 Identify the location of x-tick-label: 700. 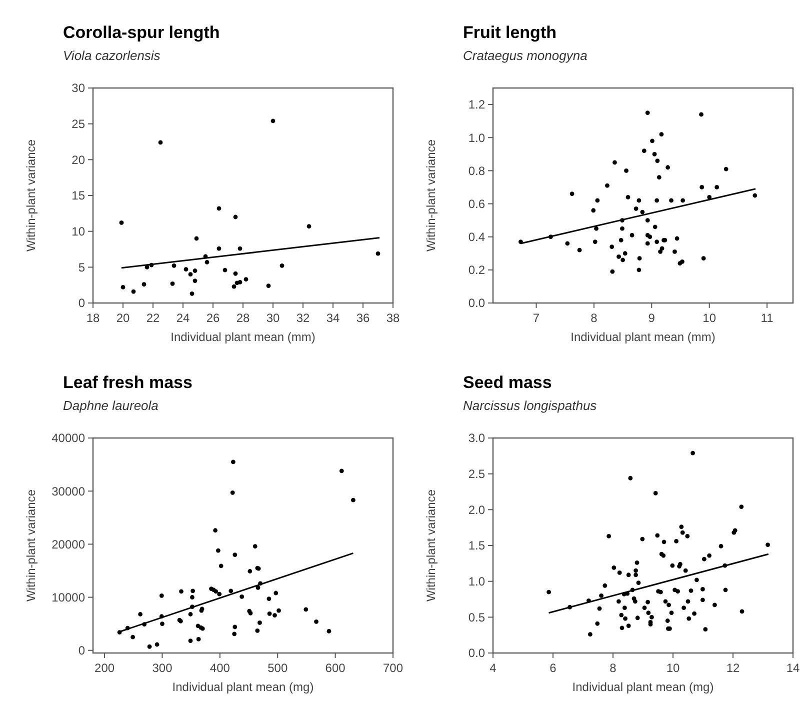
(393, 668).